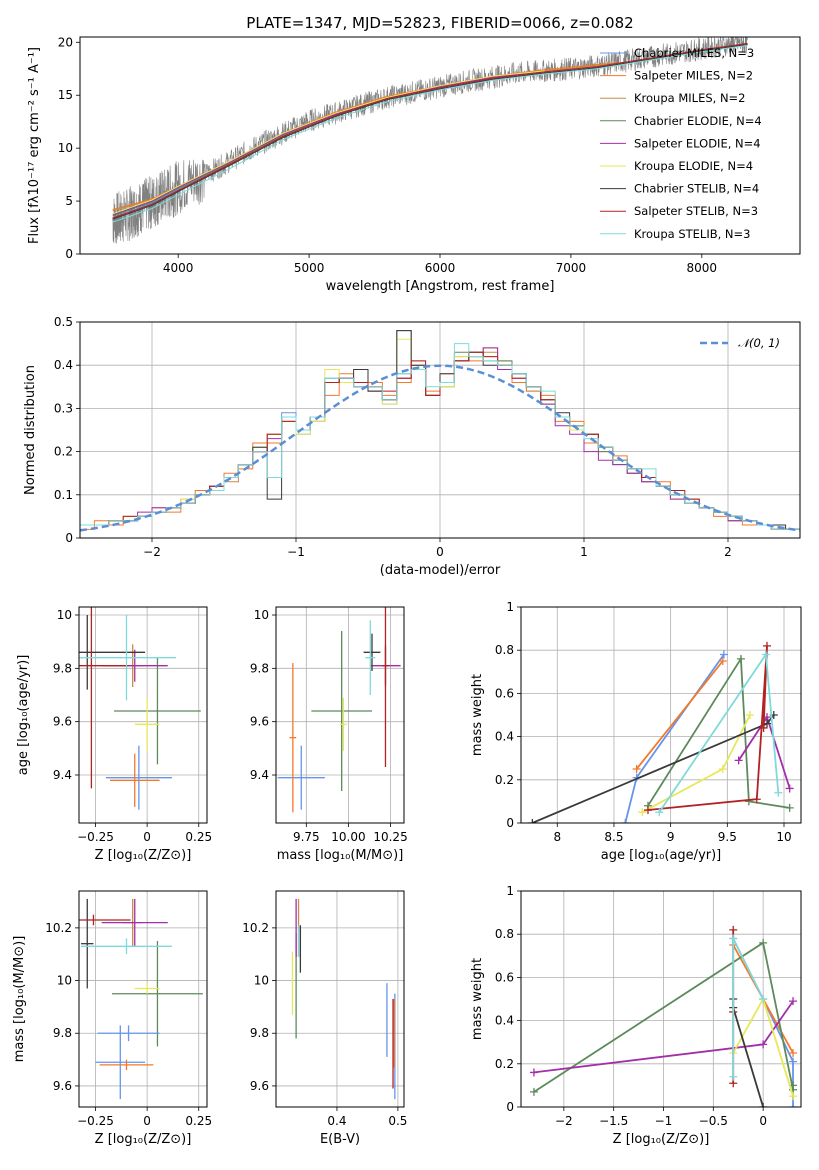 Image resolution: width=819 pixels, height=1170 pixels. I want to click on y-tick-label: 1, so click(510, 891).